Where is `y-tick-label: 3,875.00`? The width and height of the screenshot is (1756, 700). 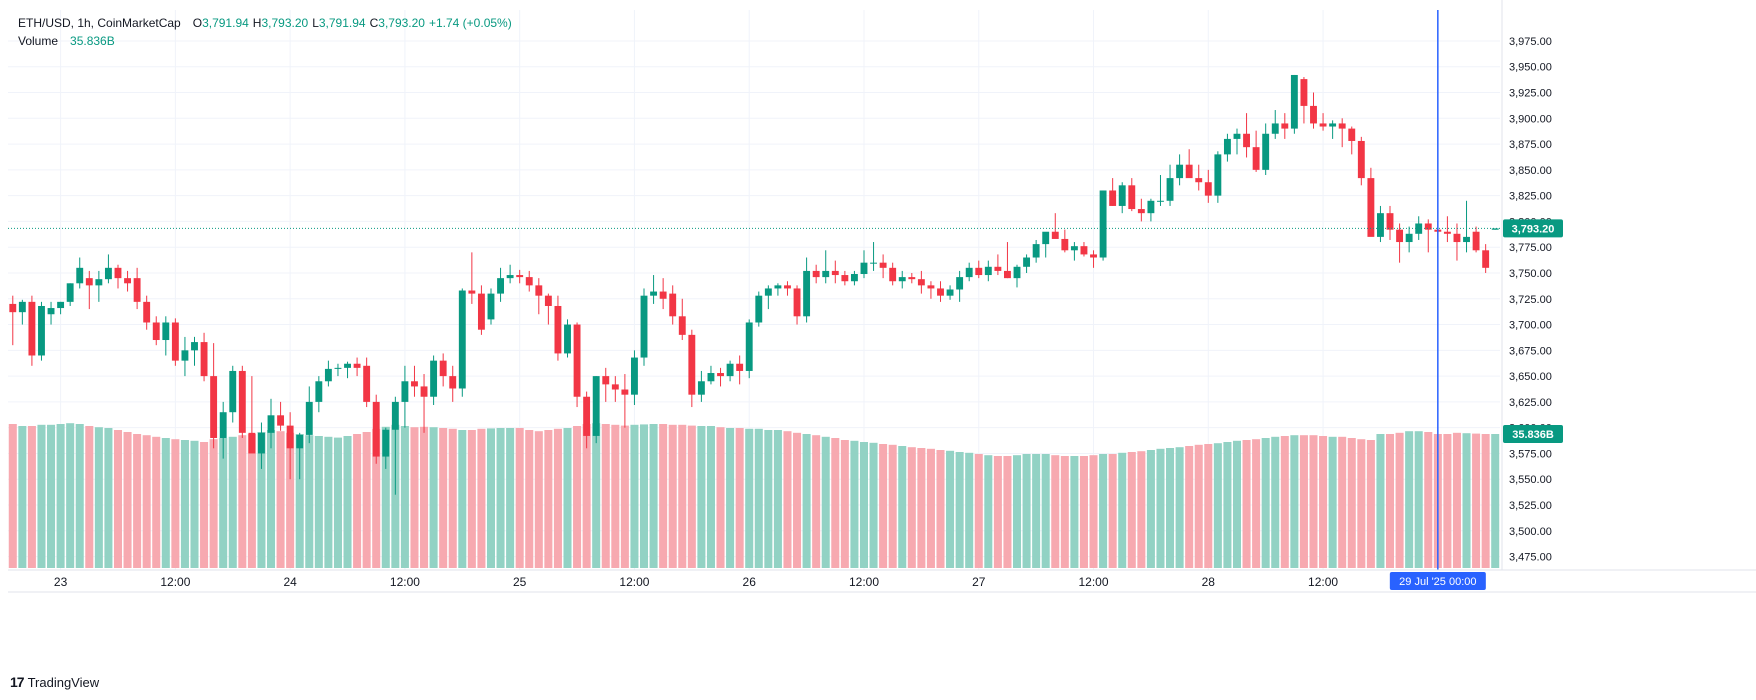 y-tick-label: 3,875.00 is located at coordinates (1530, 145).